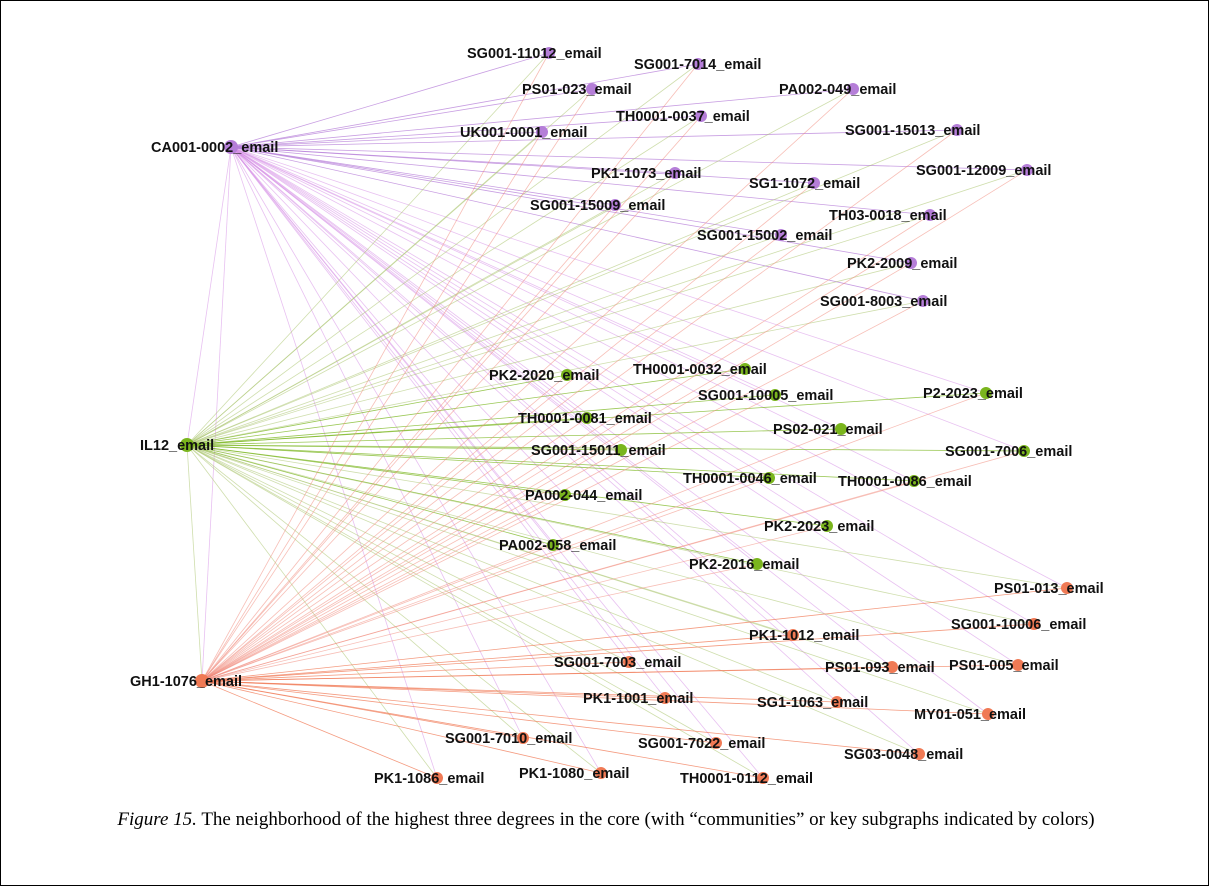  What do you see at coordinates (415, 671) in the screenshot?
I see `edge-gh1-1076-email-sg001-7003-email` at bounding box center [415, 671].